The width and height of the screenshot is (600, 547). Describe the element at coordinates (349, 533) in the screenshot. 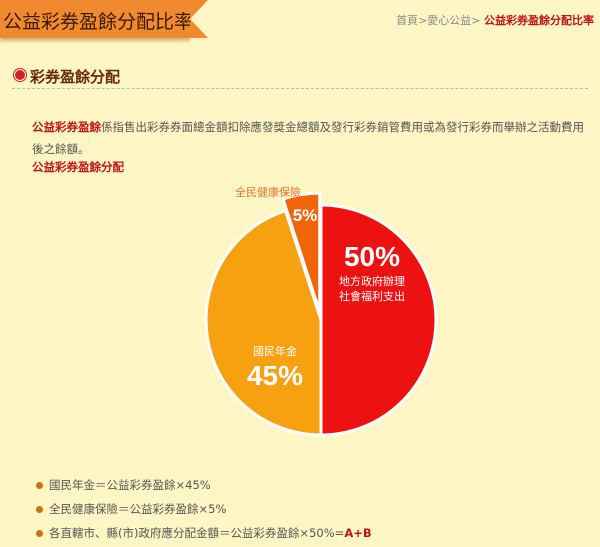

I see `formula-a: A` at that location.